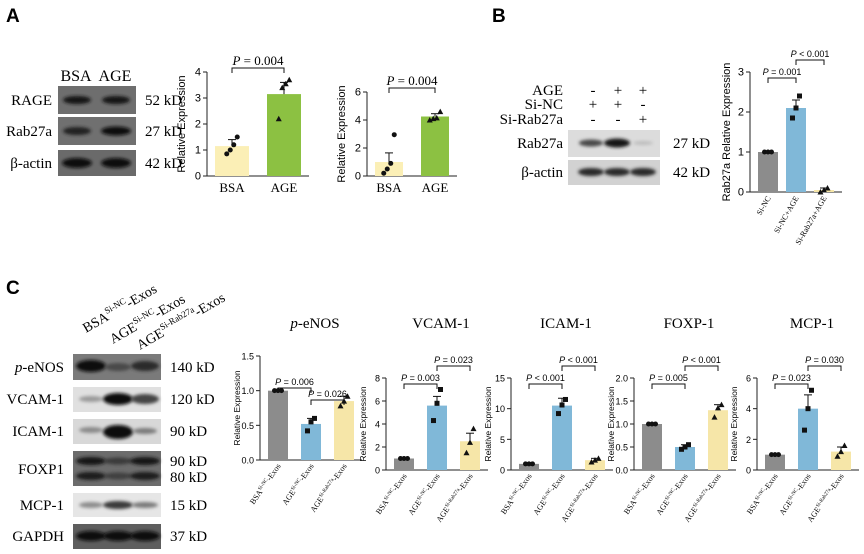  I want to click on blot-c-label-peNOS: p-eNOS, so click(39, 368).